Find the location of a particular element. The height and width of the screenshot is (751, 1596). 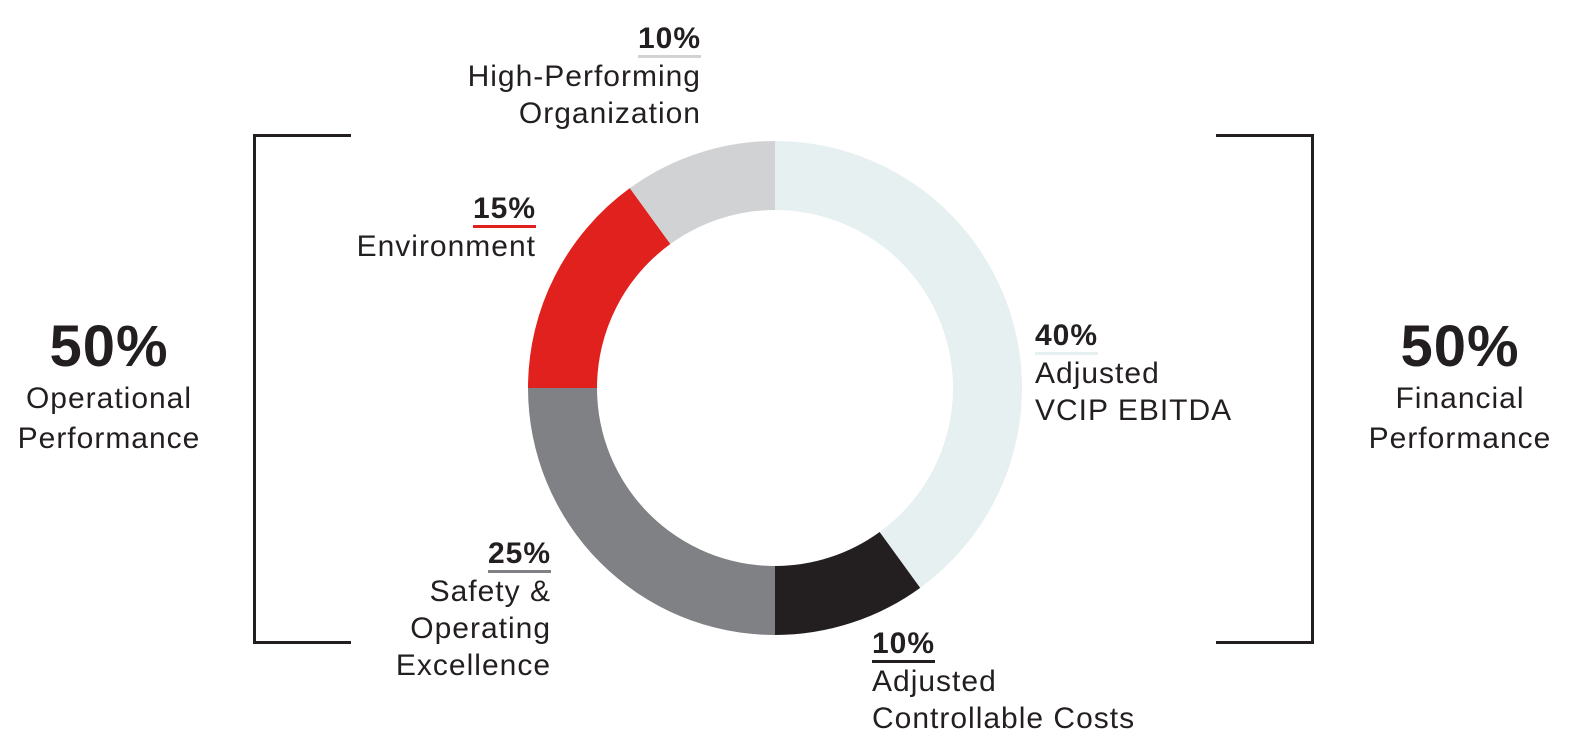

slice-label: Environment is located at coordinates (446, 246).